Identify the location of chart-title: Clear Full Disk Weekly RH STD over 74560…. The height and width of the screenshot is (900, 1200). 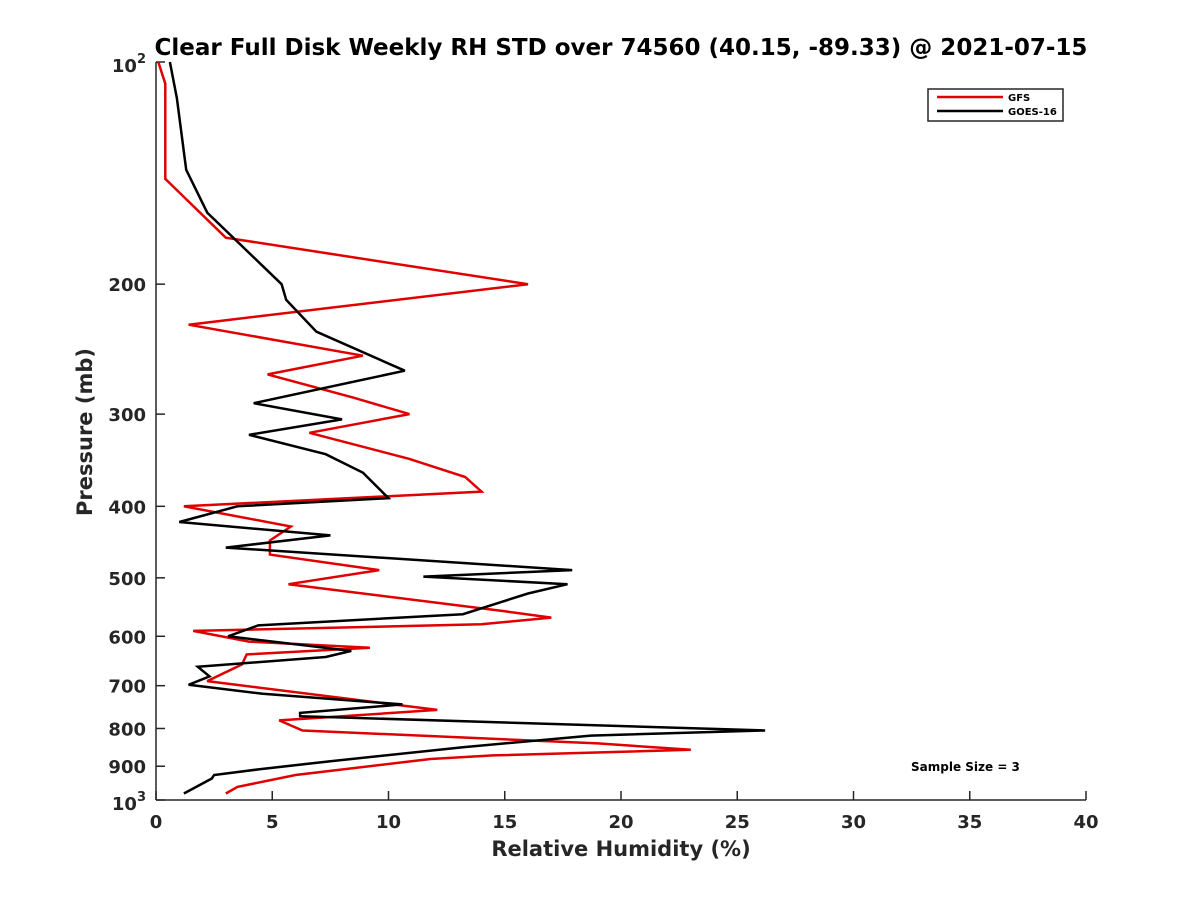
(621, 48).